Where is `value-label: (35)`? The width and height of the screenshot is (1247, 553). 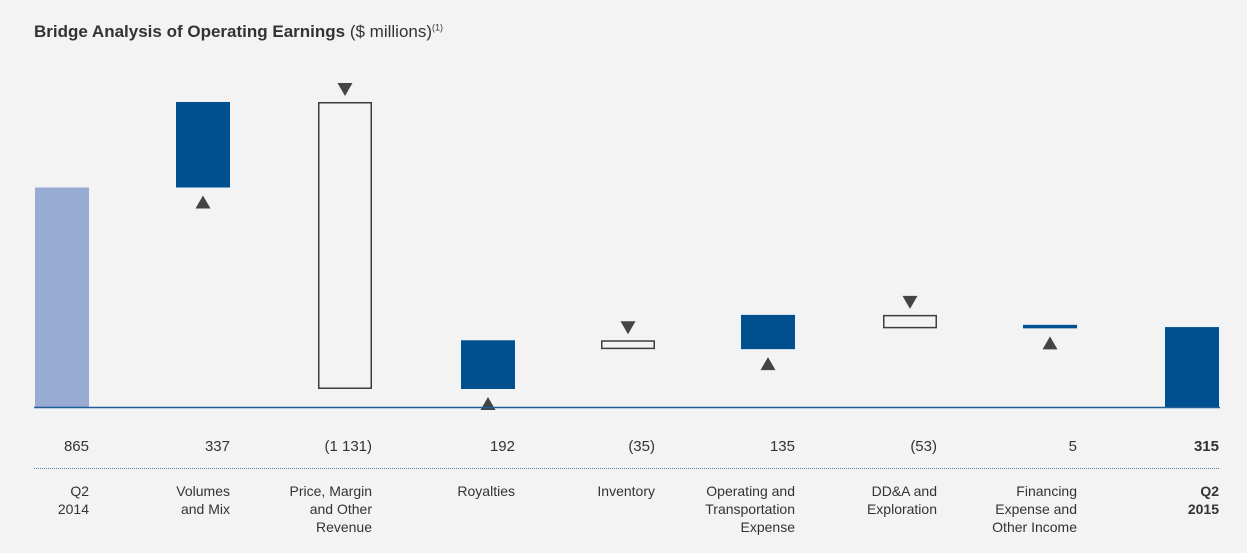 value-label: (35) is located at coordinates (641, 446).